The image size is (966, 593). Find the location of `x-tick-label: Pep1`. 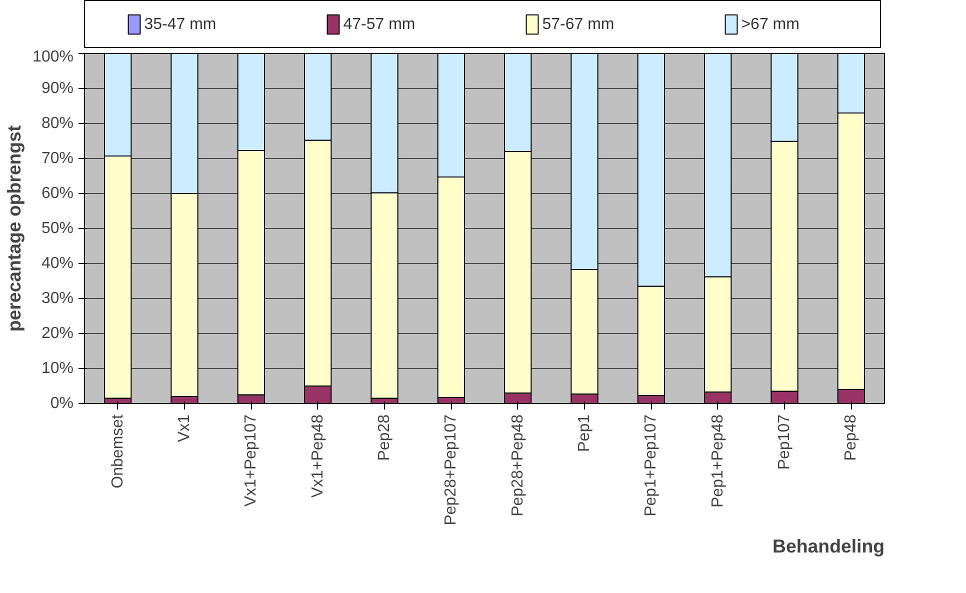

x-tick-label: Pep1 is located at coordinates (584, 433).